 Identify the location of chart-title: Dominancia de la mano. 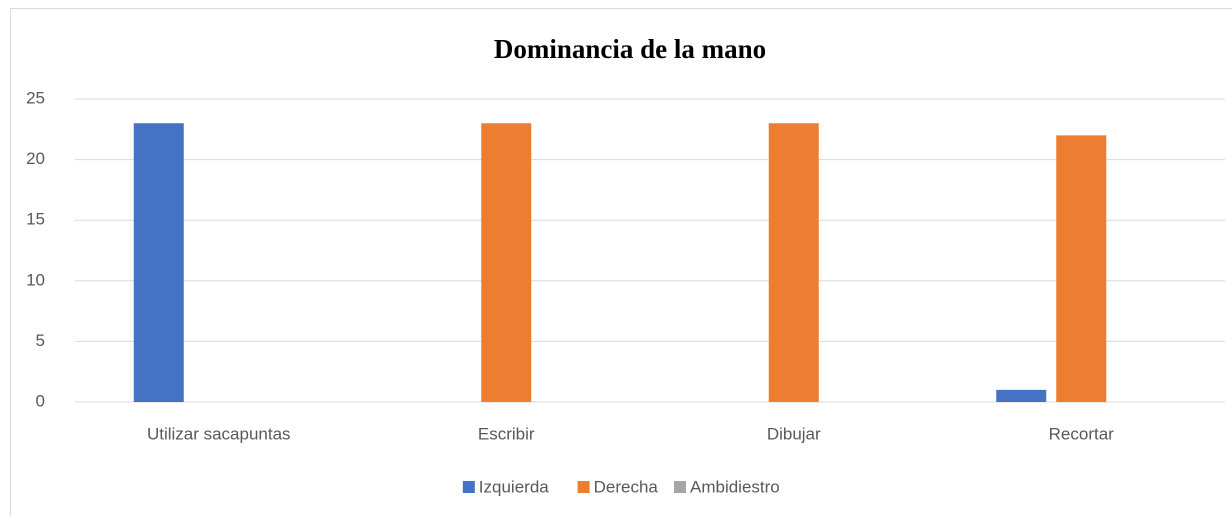
(630, 49).